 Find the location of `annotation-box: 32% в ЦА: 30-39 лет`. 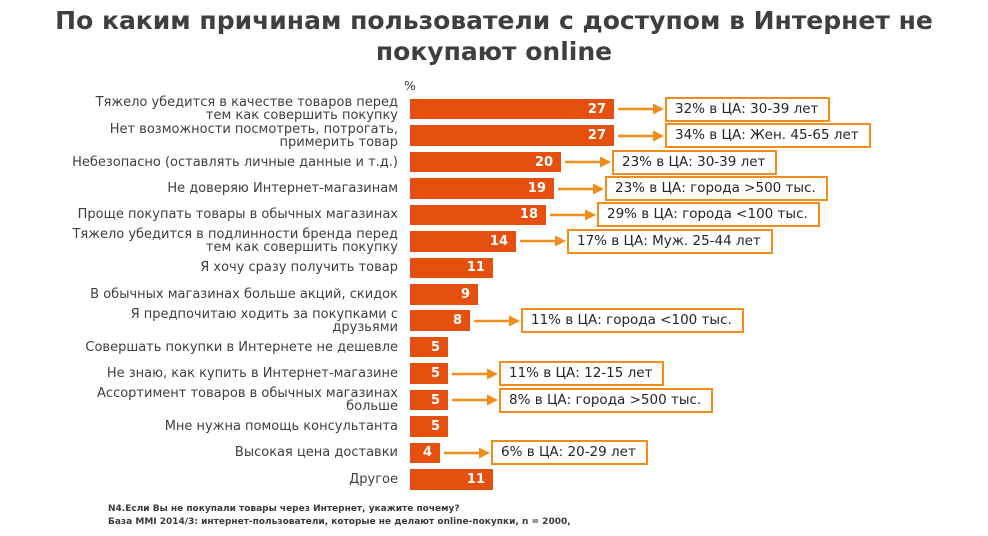

annotation-box: 32% в ЦА: 30-39 лет is located at coordinates (748, 109).